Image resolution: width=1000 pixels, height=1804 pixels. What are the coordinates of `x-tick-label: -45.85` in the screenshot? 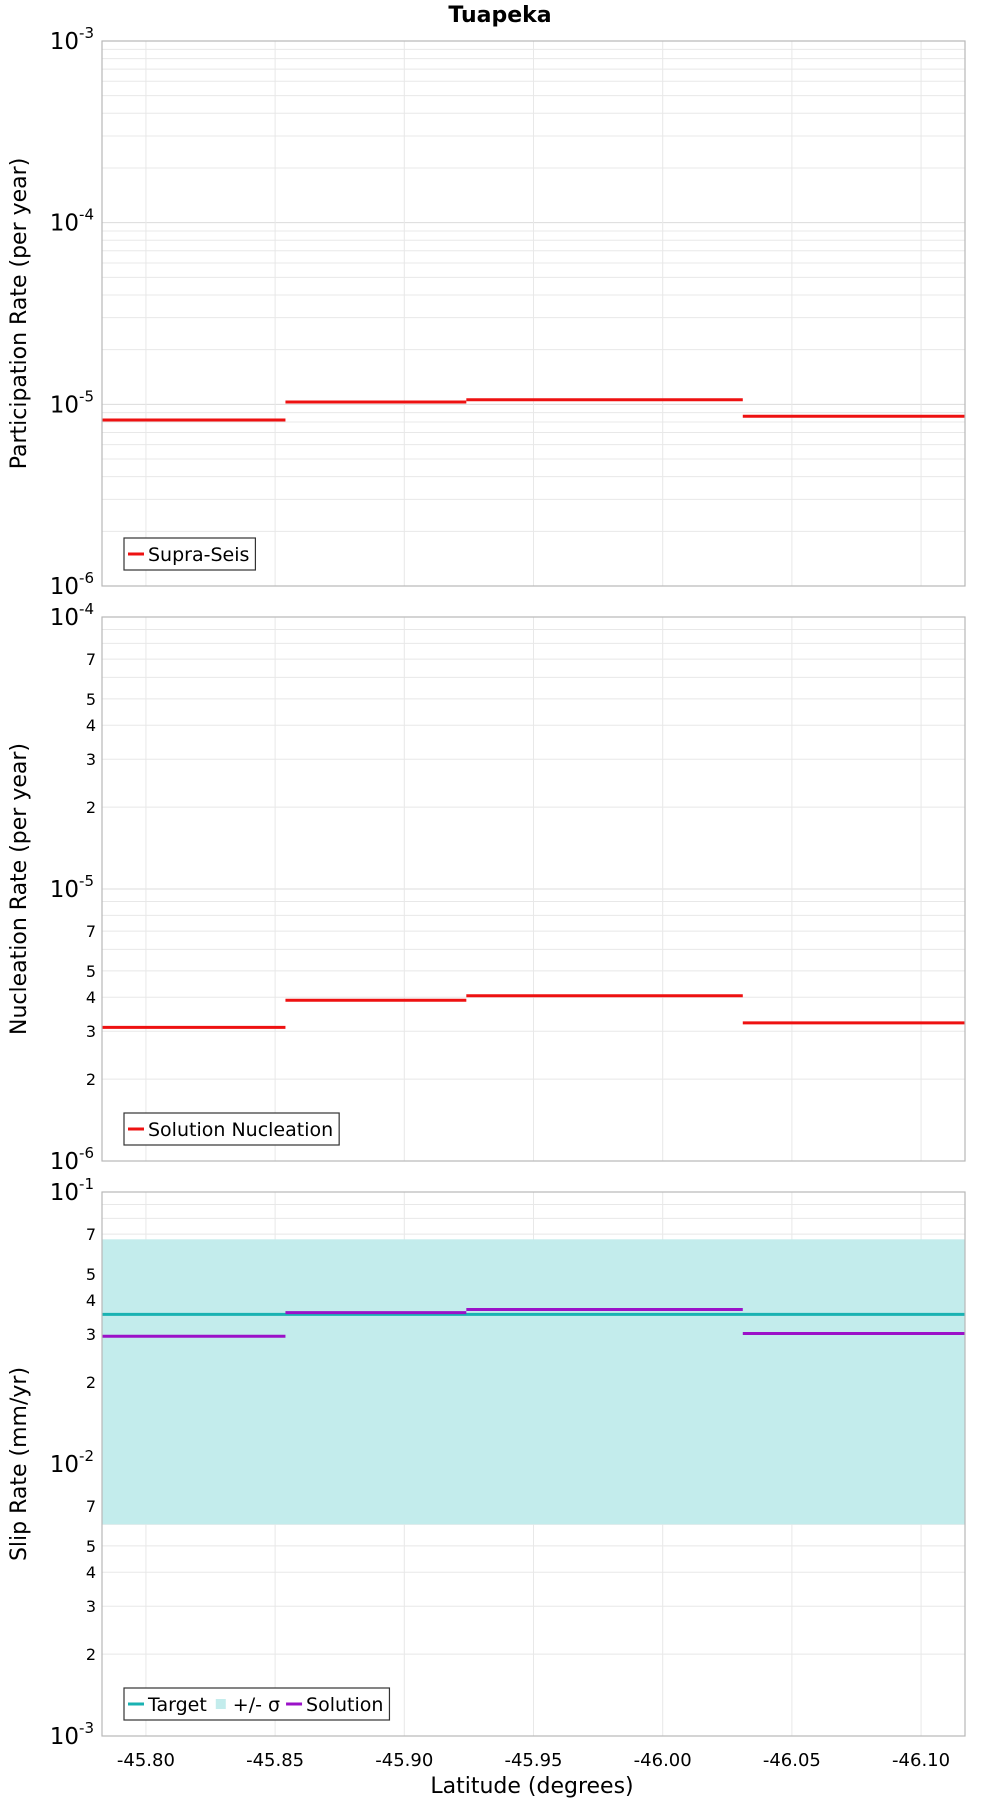 It's located at (275, 1760).